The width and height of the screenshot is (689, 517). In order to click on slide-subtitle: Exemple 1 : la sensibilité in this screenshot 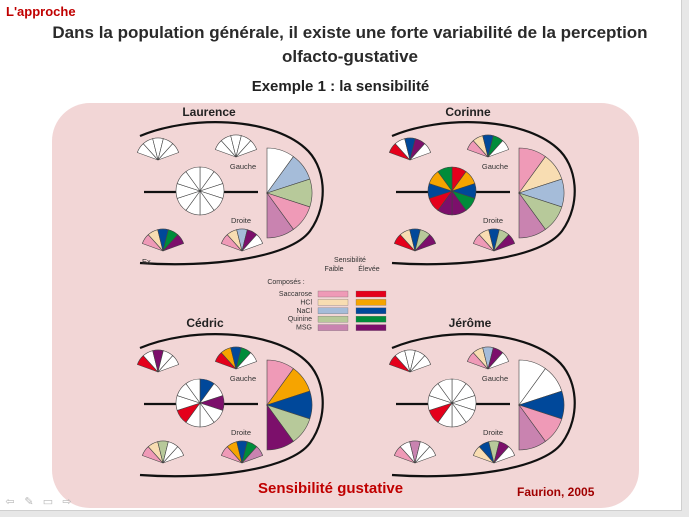, I will do `click(340, 86)`.